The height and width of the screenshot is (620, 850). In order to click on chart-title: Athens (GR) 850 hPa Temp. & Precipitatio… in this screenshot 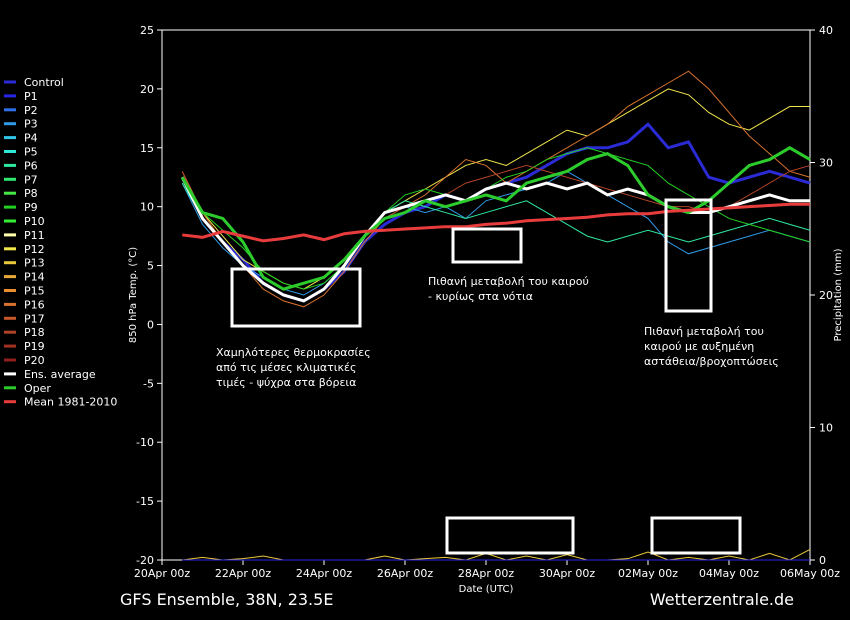, I will do `click(435, 11)`.